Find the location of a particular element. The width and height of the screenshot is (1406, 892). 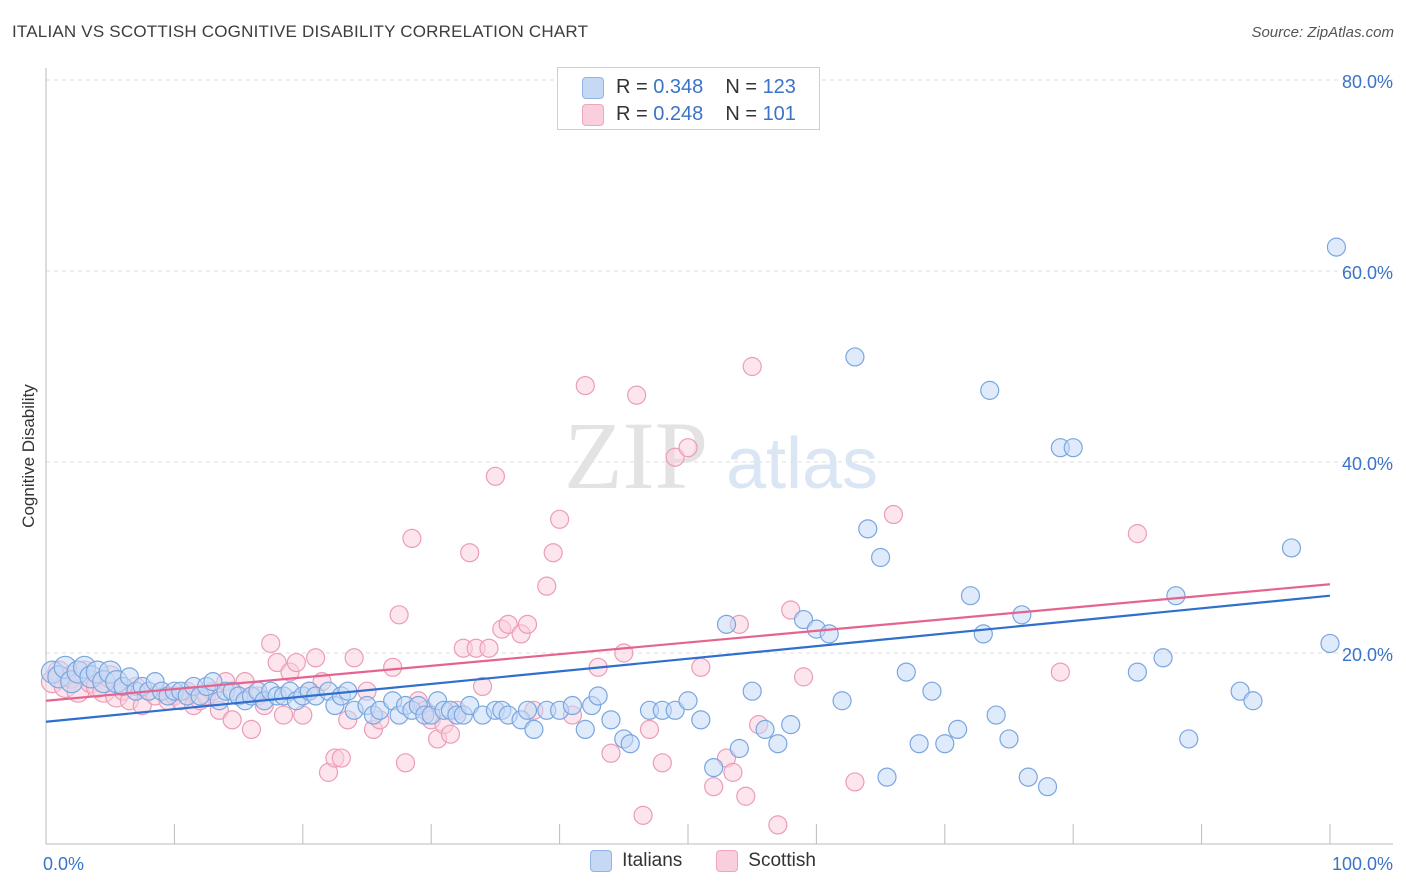

italians-legend-label: Italians is located at coordinates (652, 860).